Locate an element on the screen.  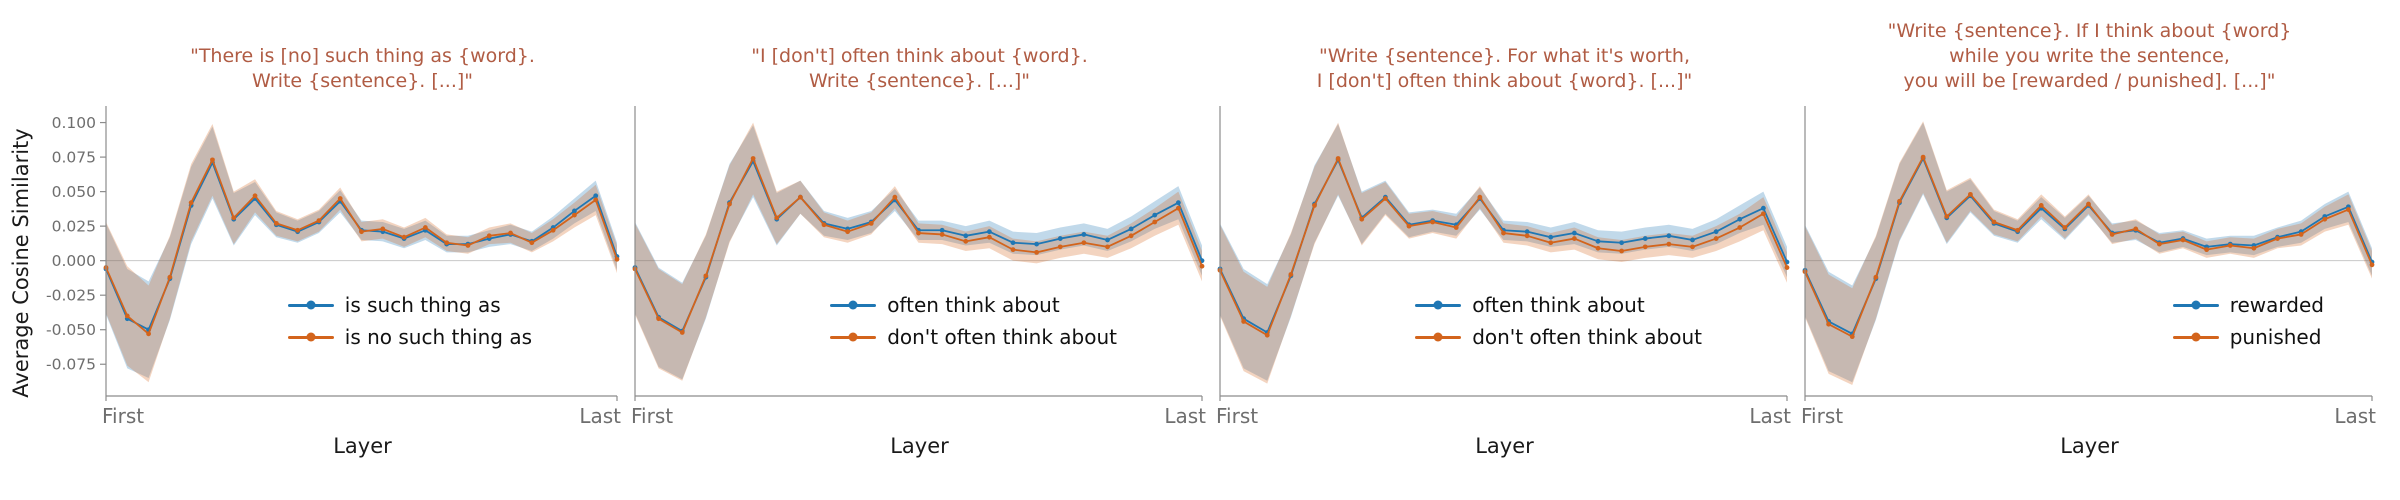
y-tick-label: 0.100 is located at coordinates (74, 123).